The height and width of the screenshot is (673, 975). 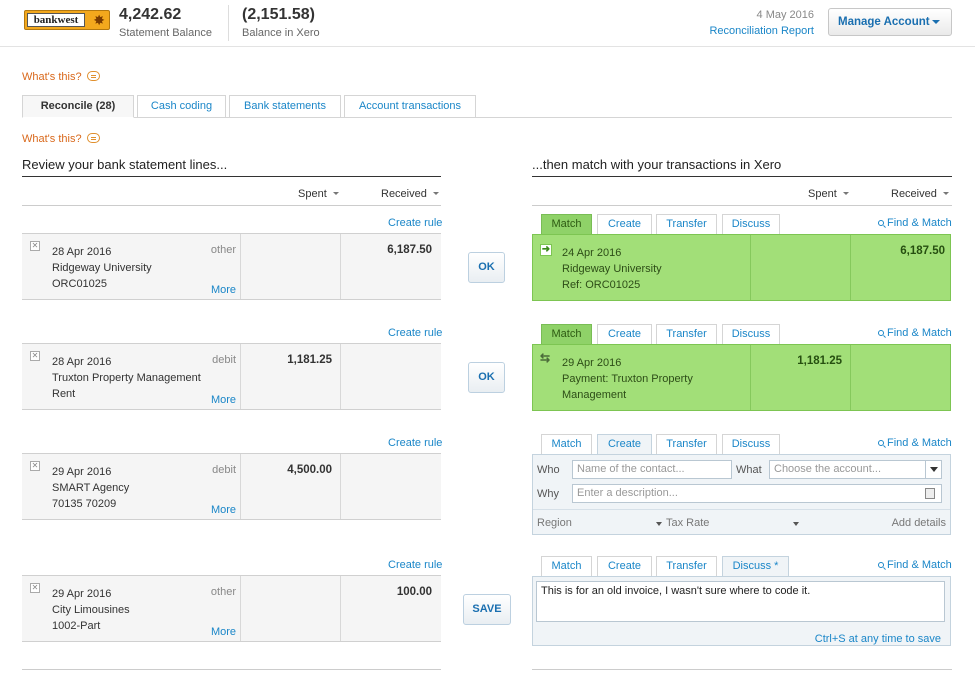 I want to click on save-button: SAVE, so click(x=487, y=609).